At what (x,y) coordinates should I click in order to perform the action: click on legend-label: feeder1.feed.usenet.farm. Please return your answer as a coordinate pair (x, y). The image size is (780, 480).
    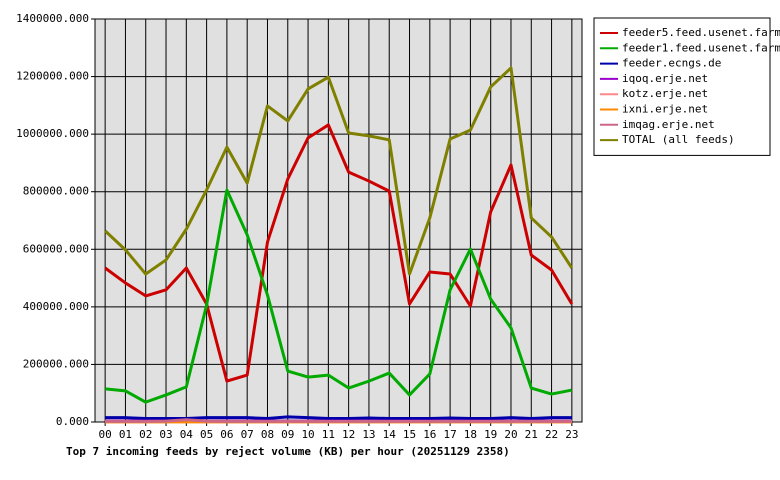
    Looking at the image, I should click on (701, 47).